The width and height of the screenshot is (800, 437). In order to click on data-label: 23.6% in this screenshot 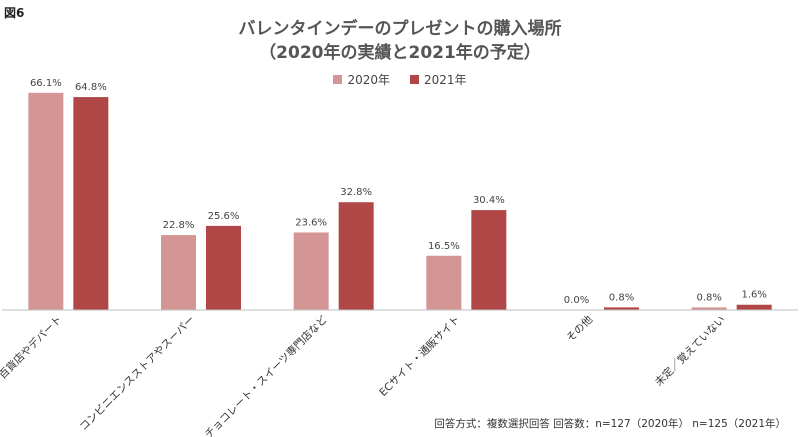, I will do `click(311, 222)`.